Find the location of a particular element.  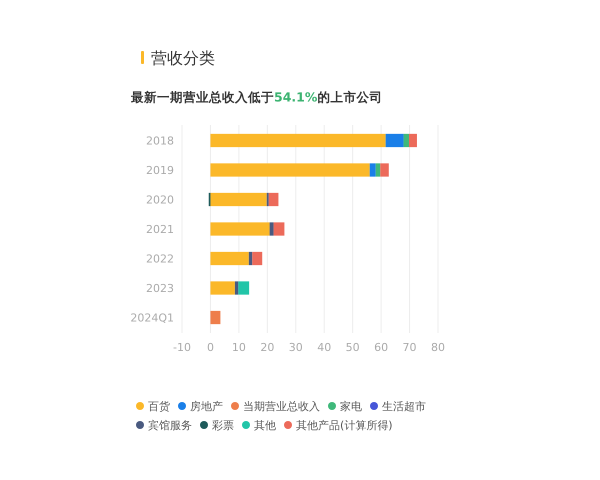

legend-label: 宾馆服务 is located at coordinates (170, 425).